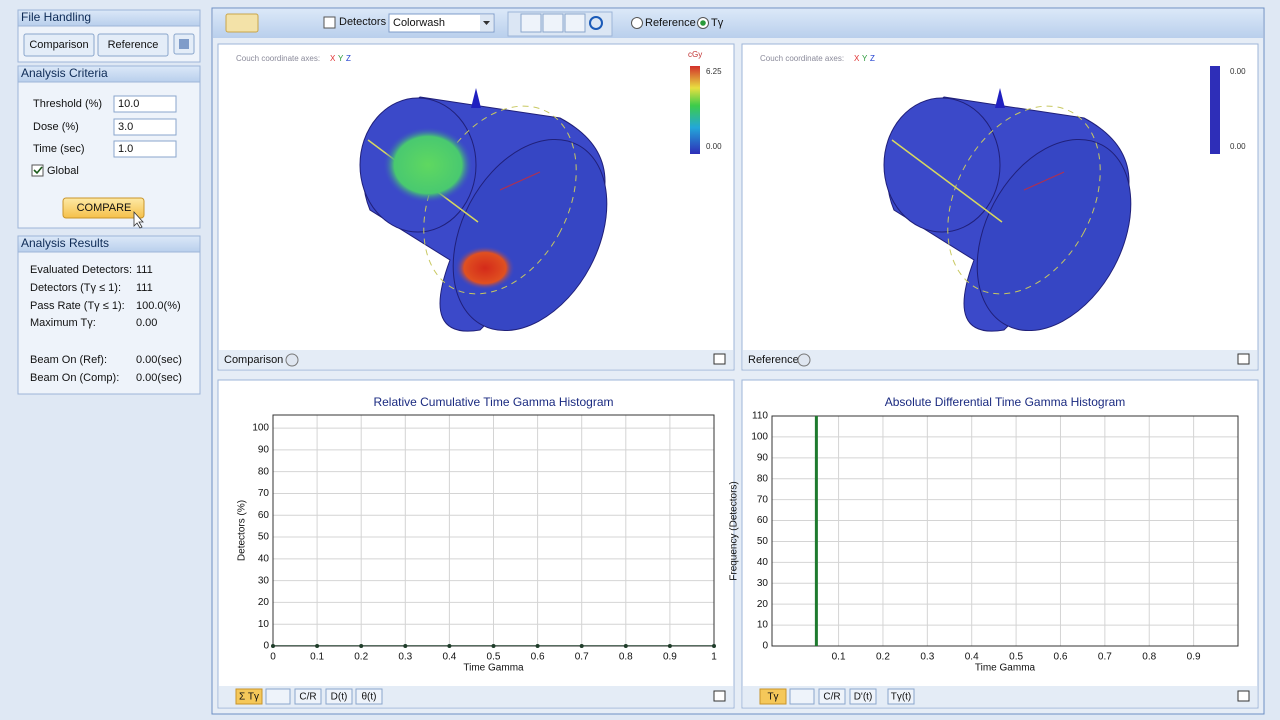 This screenshot has height=720, width=1280. I want to click on colorbar-unit: cGy, so click(695, 54).